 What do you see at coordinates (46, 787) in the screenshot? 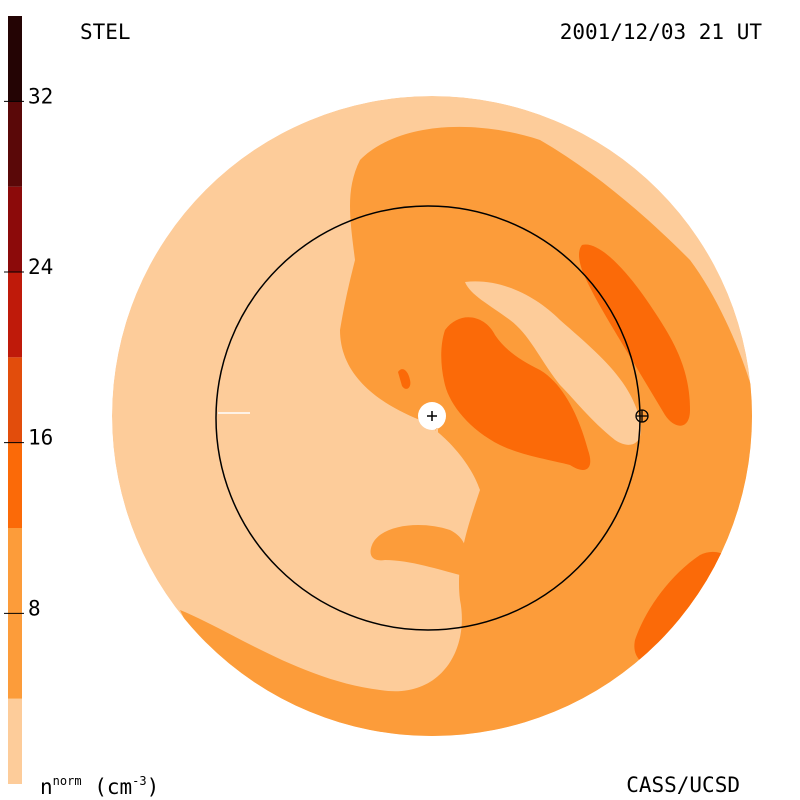
I see `unit-quantity: n` at bounding box center [46, 787].